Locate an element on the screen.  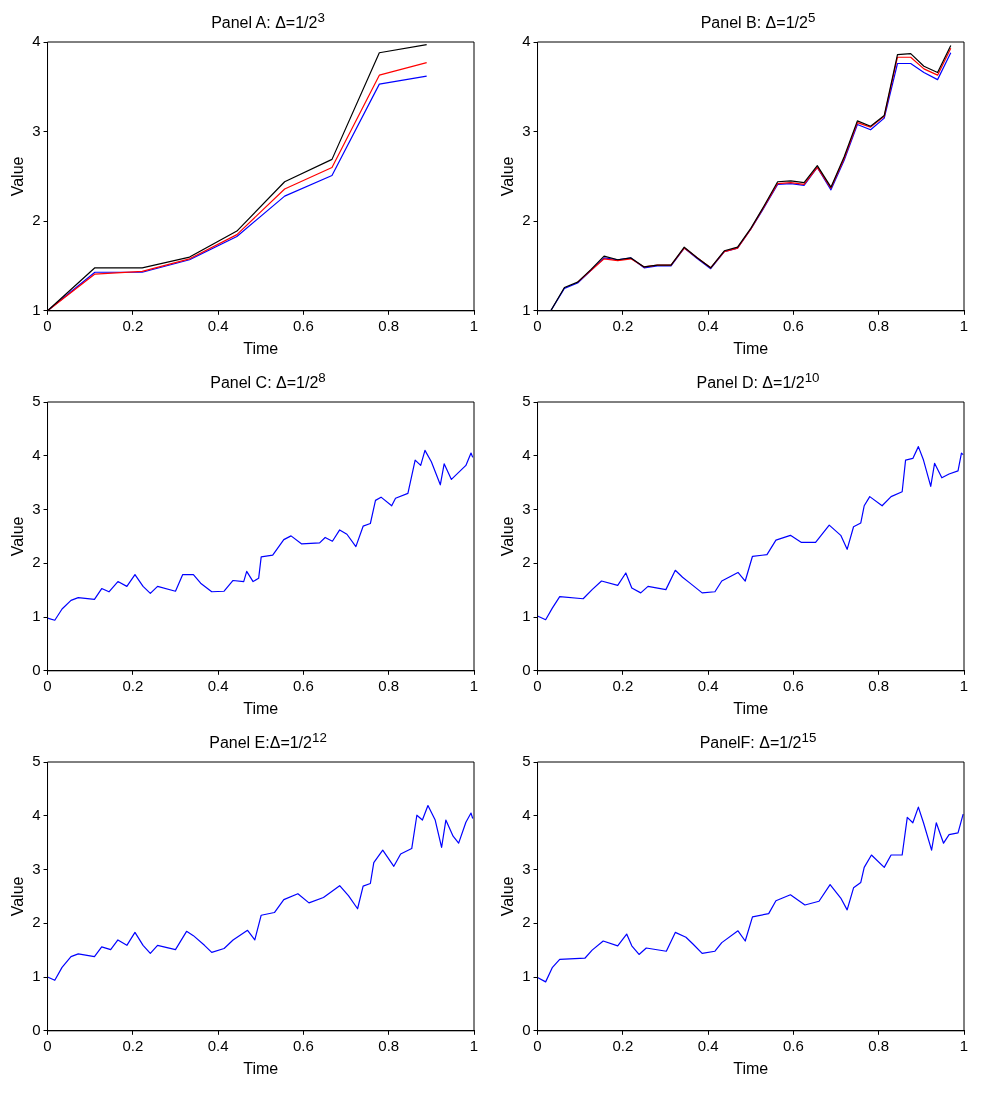
chart-title: PanelF: Δ=1/2$^{15}$ is located at coordinates (757, 740).